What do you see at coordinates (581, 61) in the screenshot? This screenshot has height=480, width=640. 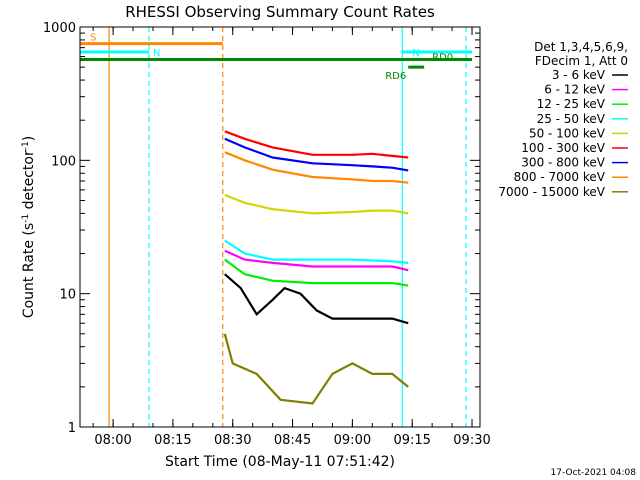 I see `legend-header-line-2: FDecim 1, Att 0` at bounding box center [581, 61].